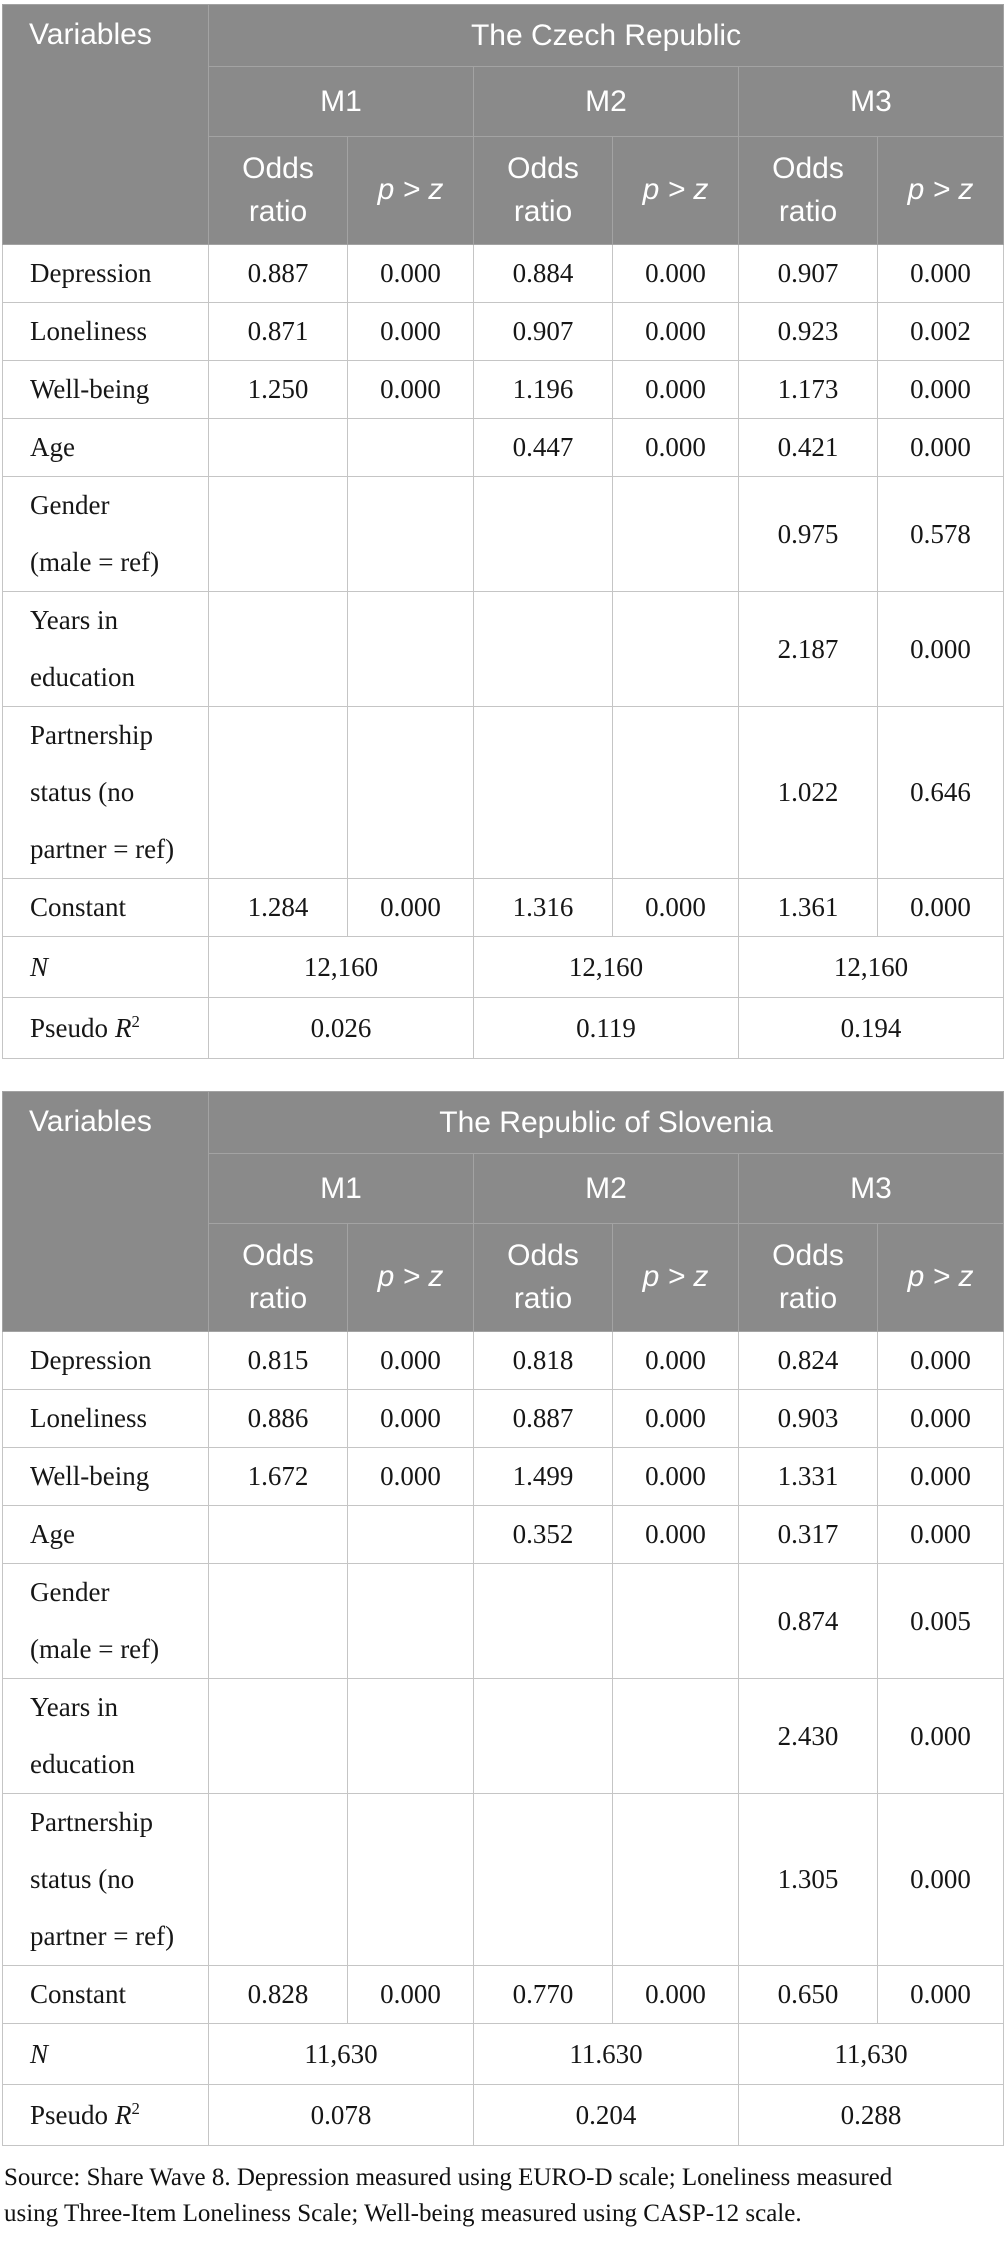 This screenshot has width=1005, height=2245. I want to click on cell-n: 11.630, so click(606, 2054).